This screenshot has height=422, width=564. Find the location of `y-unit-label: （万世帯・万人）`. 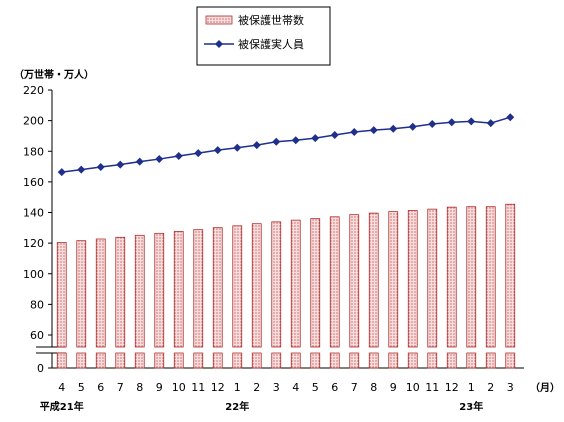

y-unit-label: （万世帯・万人） is located at coordinates (54, 74).